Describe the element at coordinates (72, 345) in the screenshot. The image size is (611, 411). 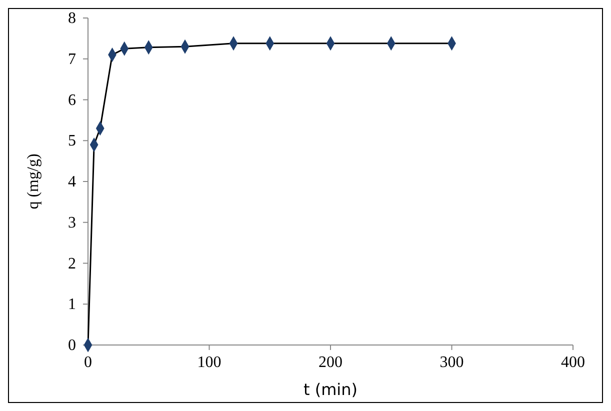
I see `y-tick-label: 0` at that location.